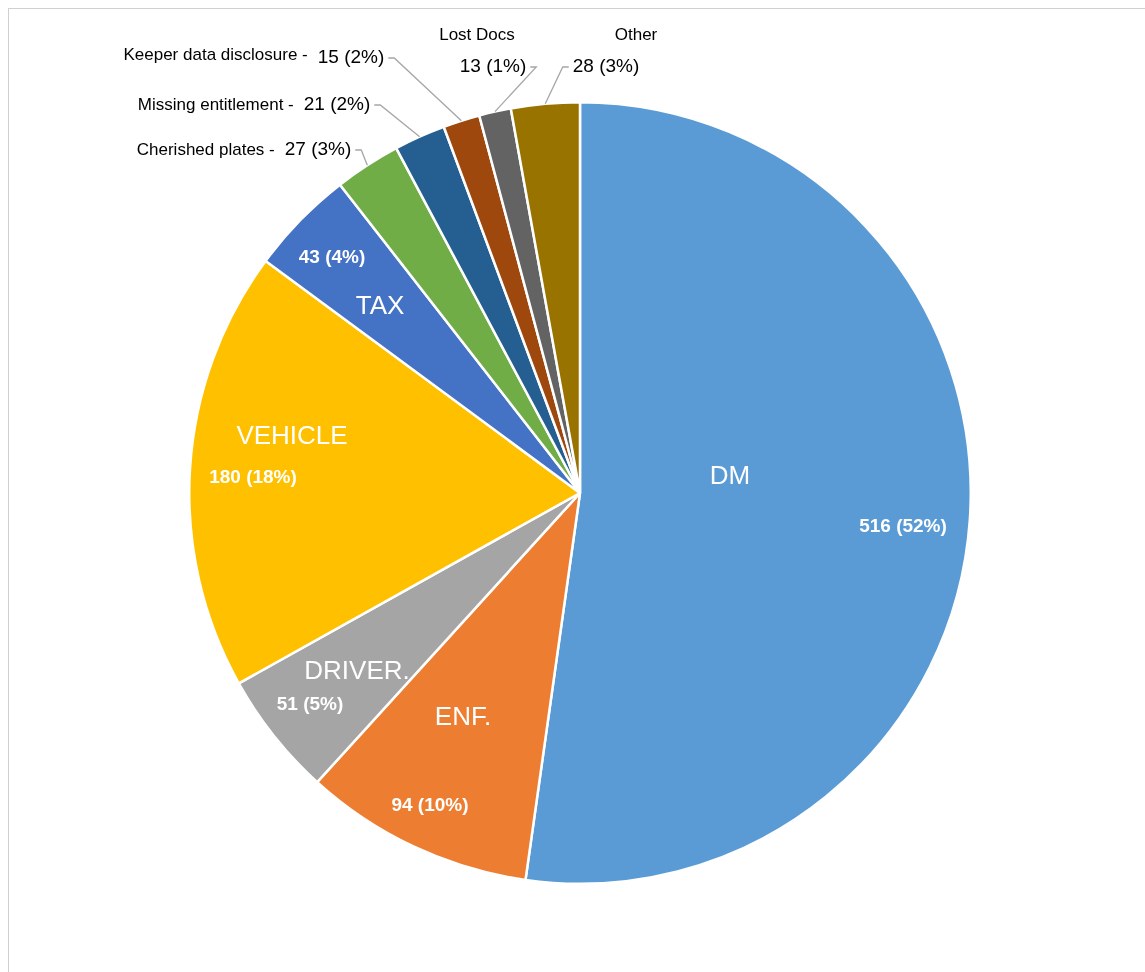 The height and width of the screenshot is (972, 1145). What do you see at coordinates (337, 104) in the screenshot?
I see `data-label: 21 (2%)` at bounding box center [337, 104].